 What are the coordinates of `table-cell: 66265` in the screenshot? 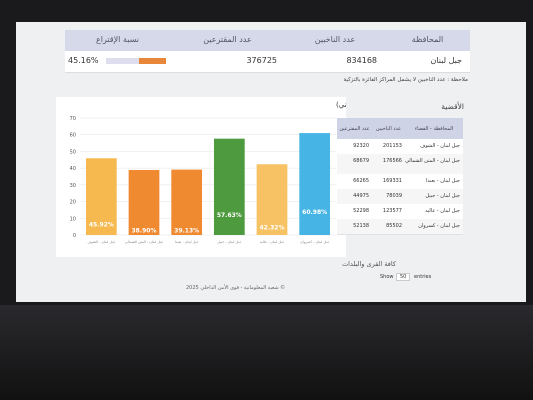 It's located at (361, 181).